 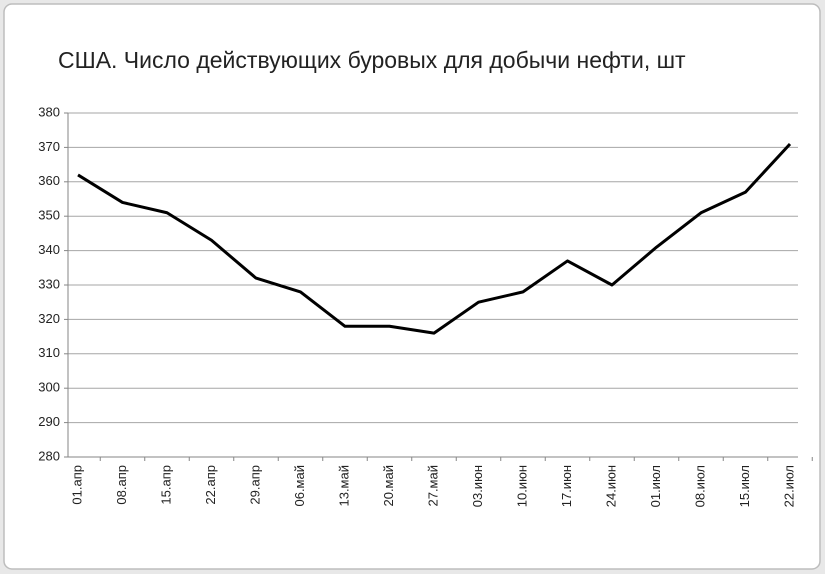 What do you see at coordinates (432, 486) in the screenshot?
I see `x-tick-label: 27.май` at bounding box center [432, 486].